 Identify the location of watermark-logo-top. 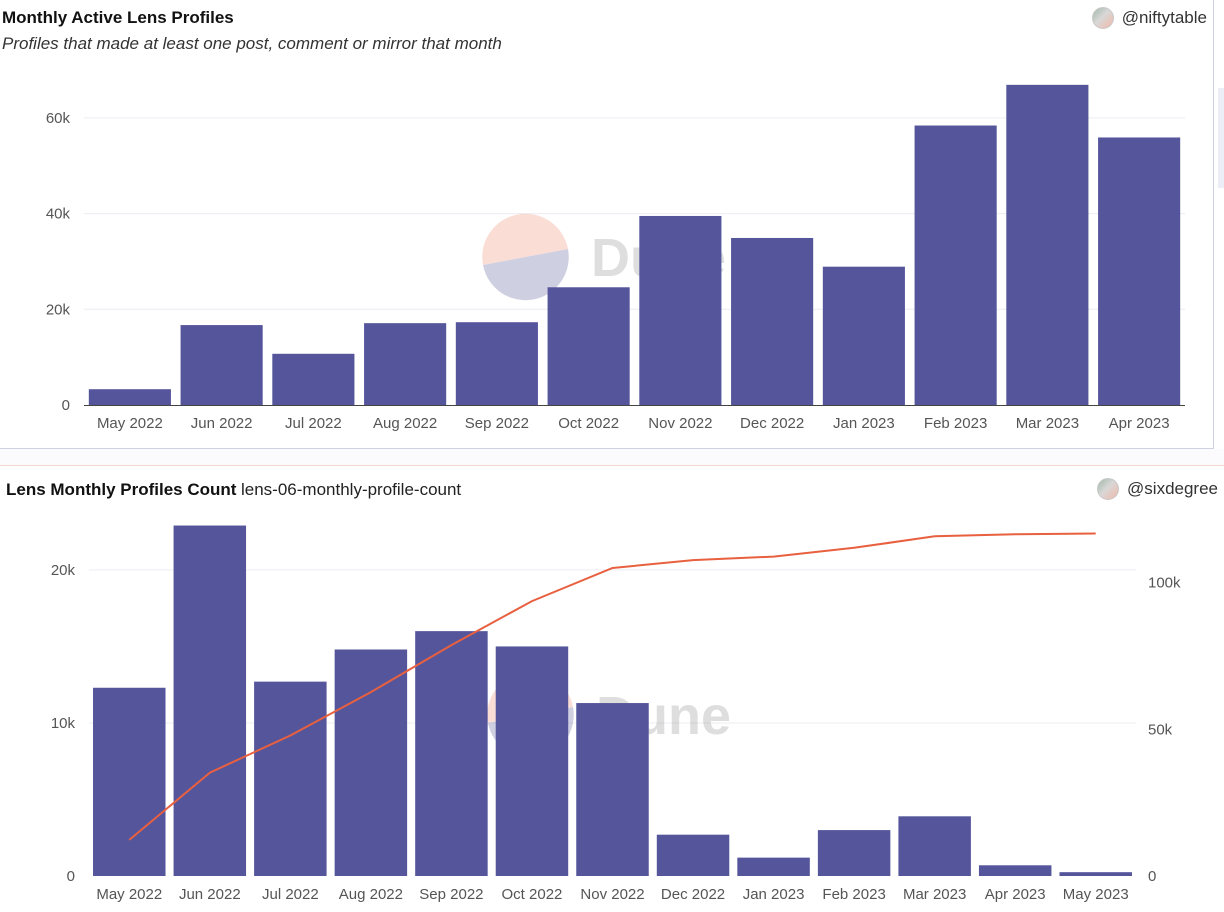
(525, 239).